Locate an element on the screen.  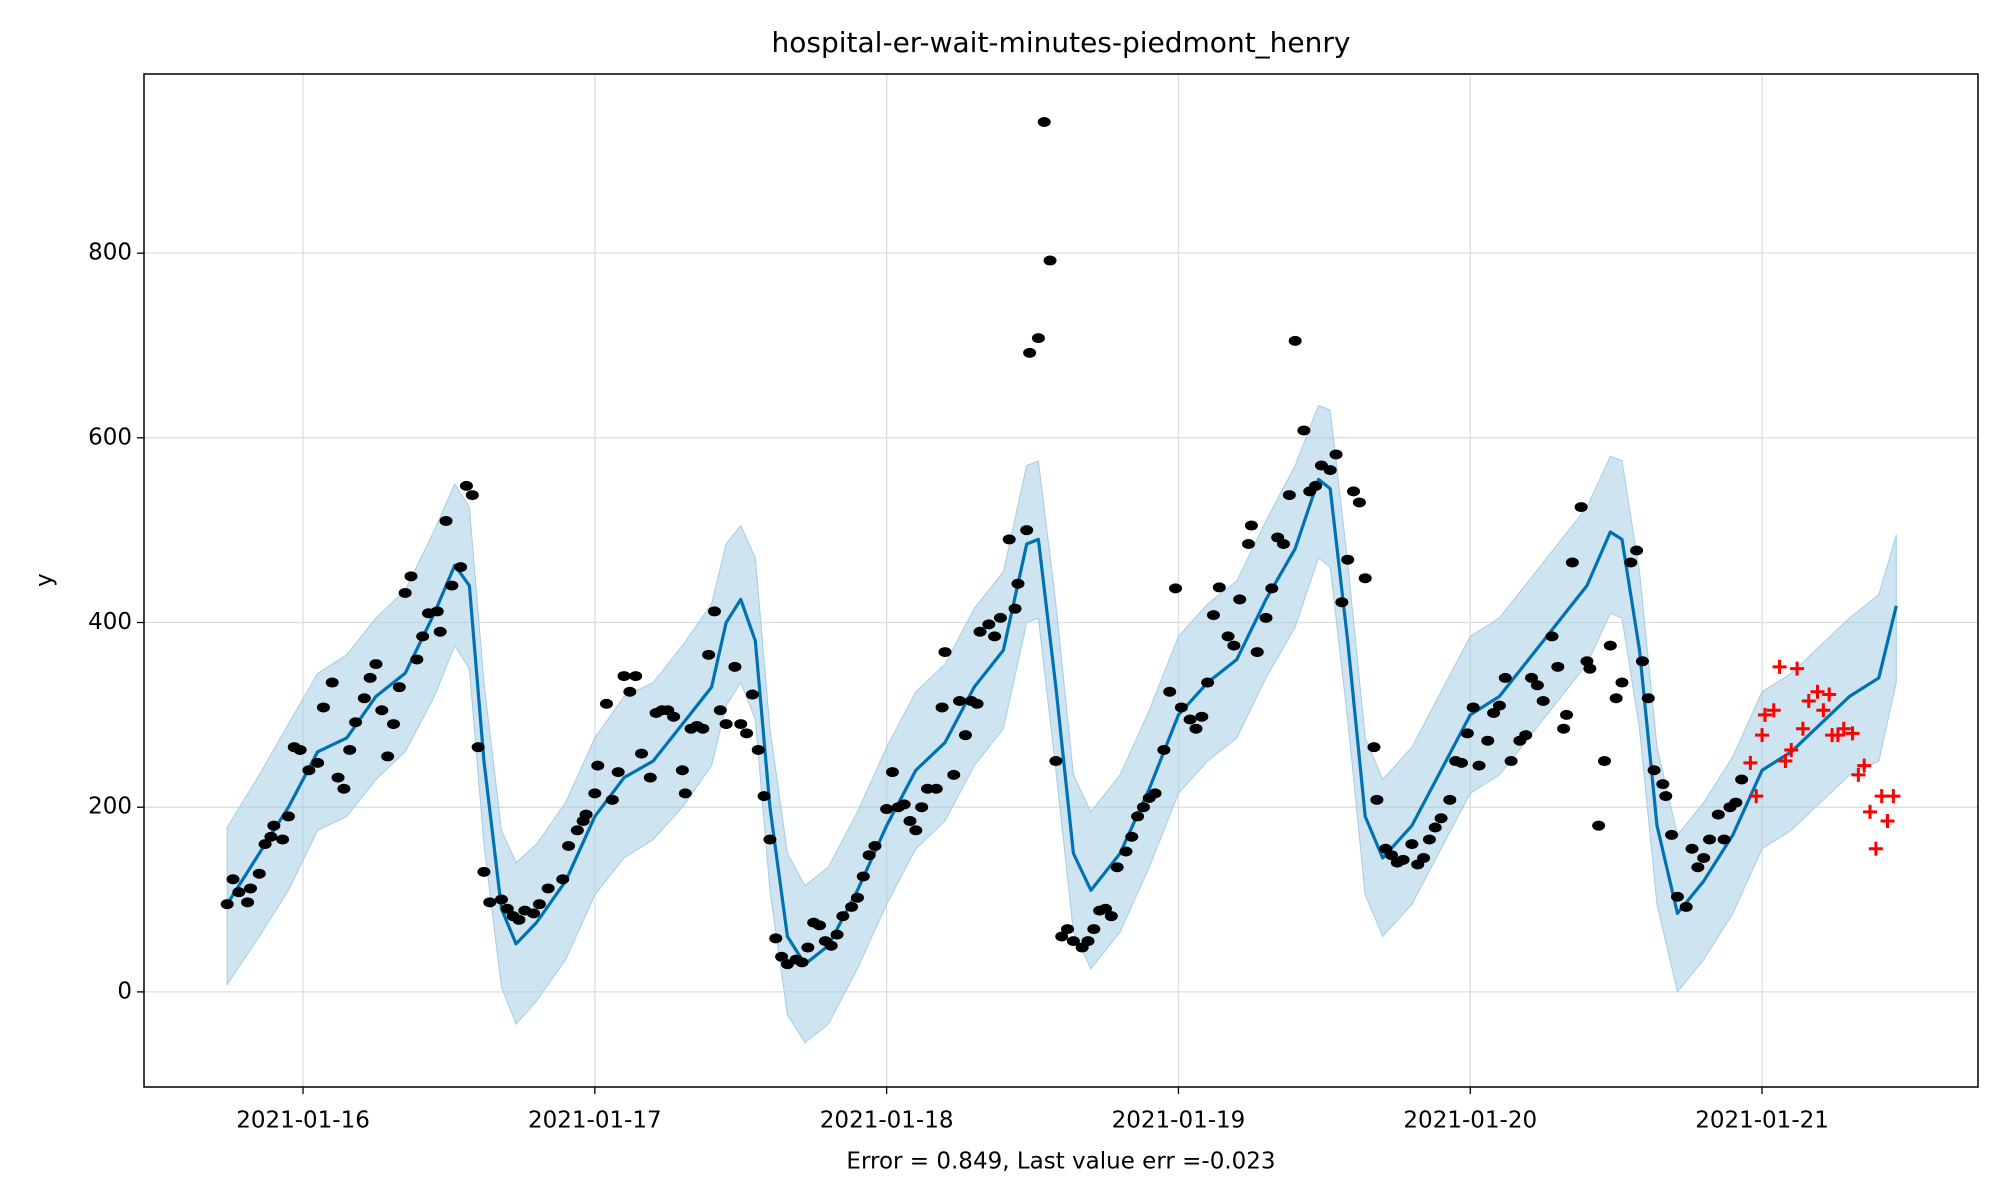
x-tick-label: 2021-01-19 is located at coordinates (1179, 1121).